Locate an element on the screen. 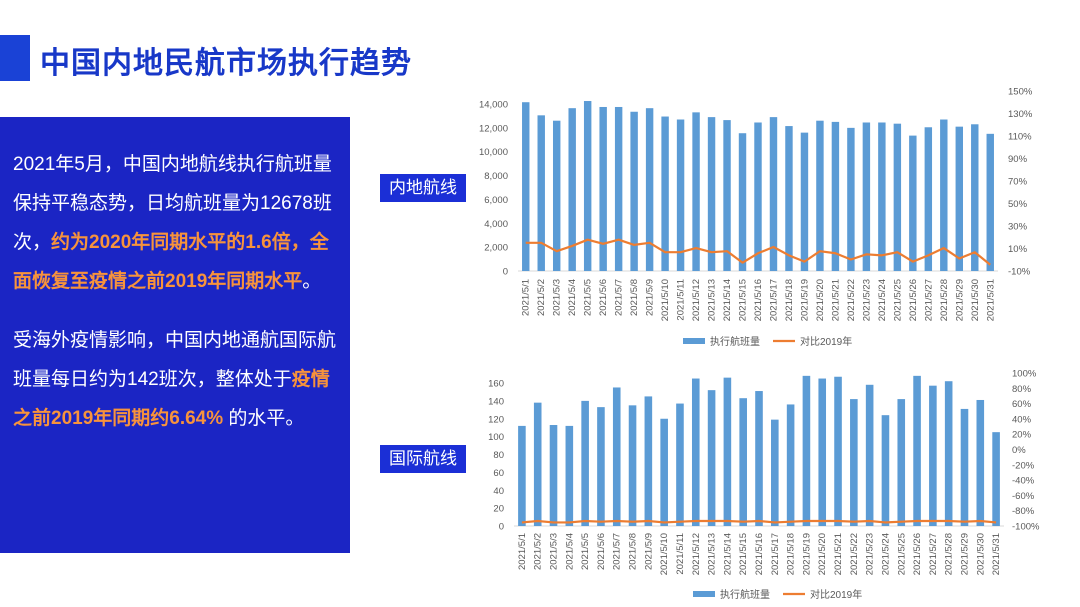  summary-domestic-end: 。 is located at coordinates (312, 281).